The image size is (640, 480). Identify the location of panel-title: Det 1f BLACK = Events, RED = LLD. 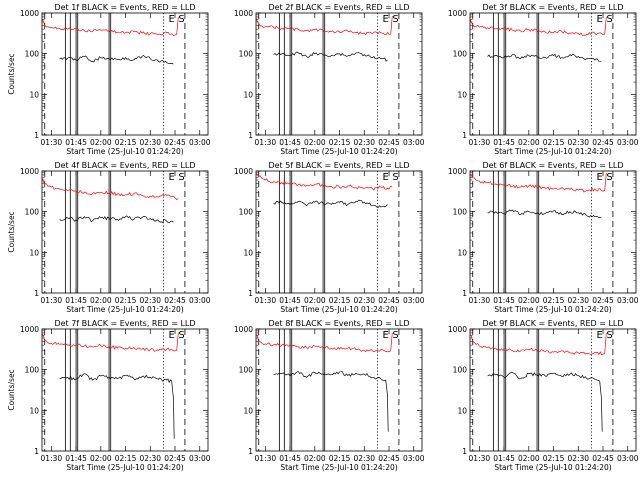
(124, 7).